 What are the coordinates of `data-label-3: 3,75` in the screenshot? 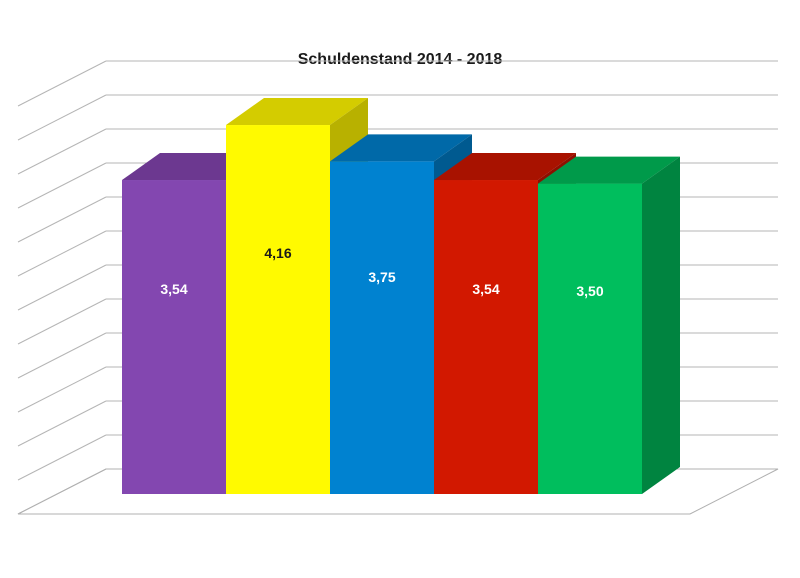 It's located at (381, 277).